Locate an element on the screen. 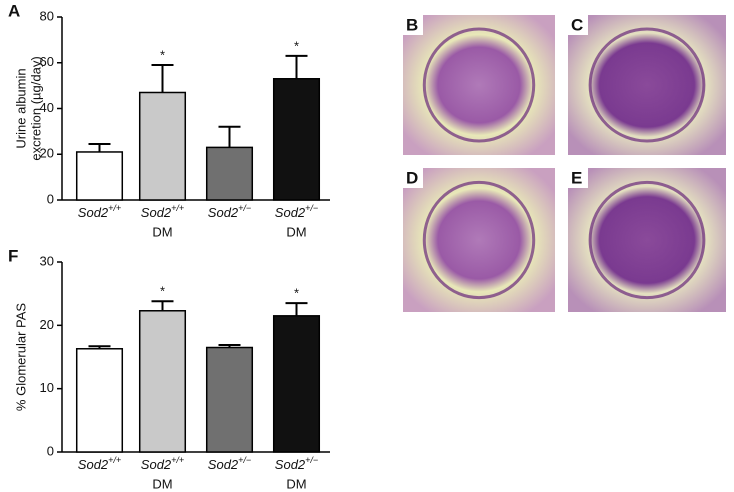 The height and width of the screenshot is (492, 734). panel-label: E is located at coordinates (576, 177).